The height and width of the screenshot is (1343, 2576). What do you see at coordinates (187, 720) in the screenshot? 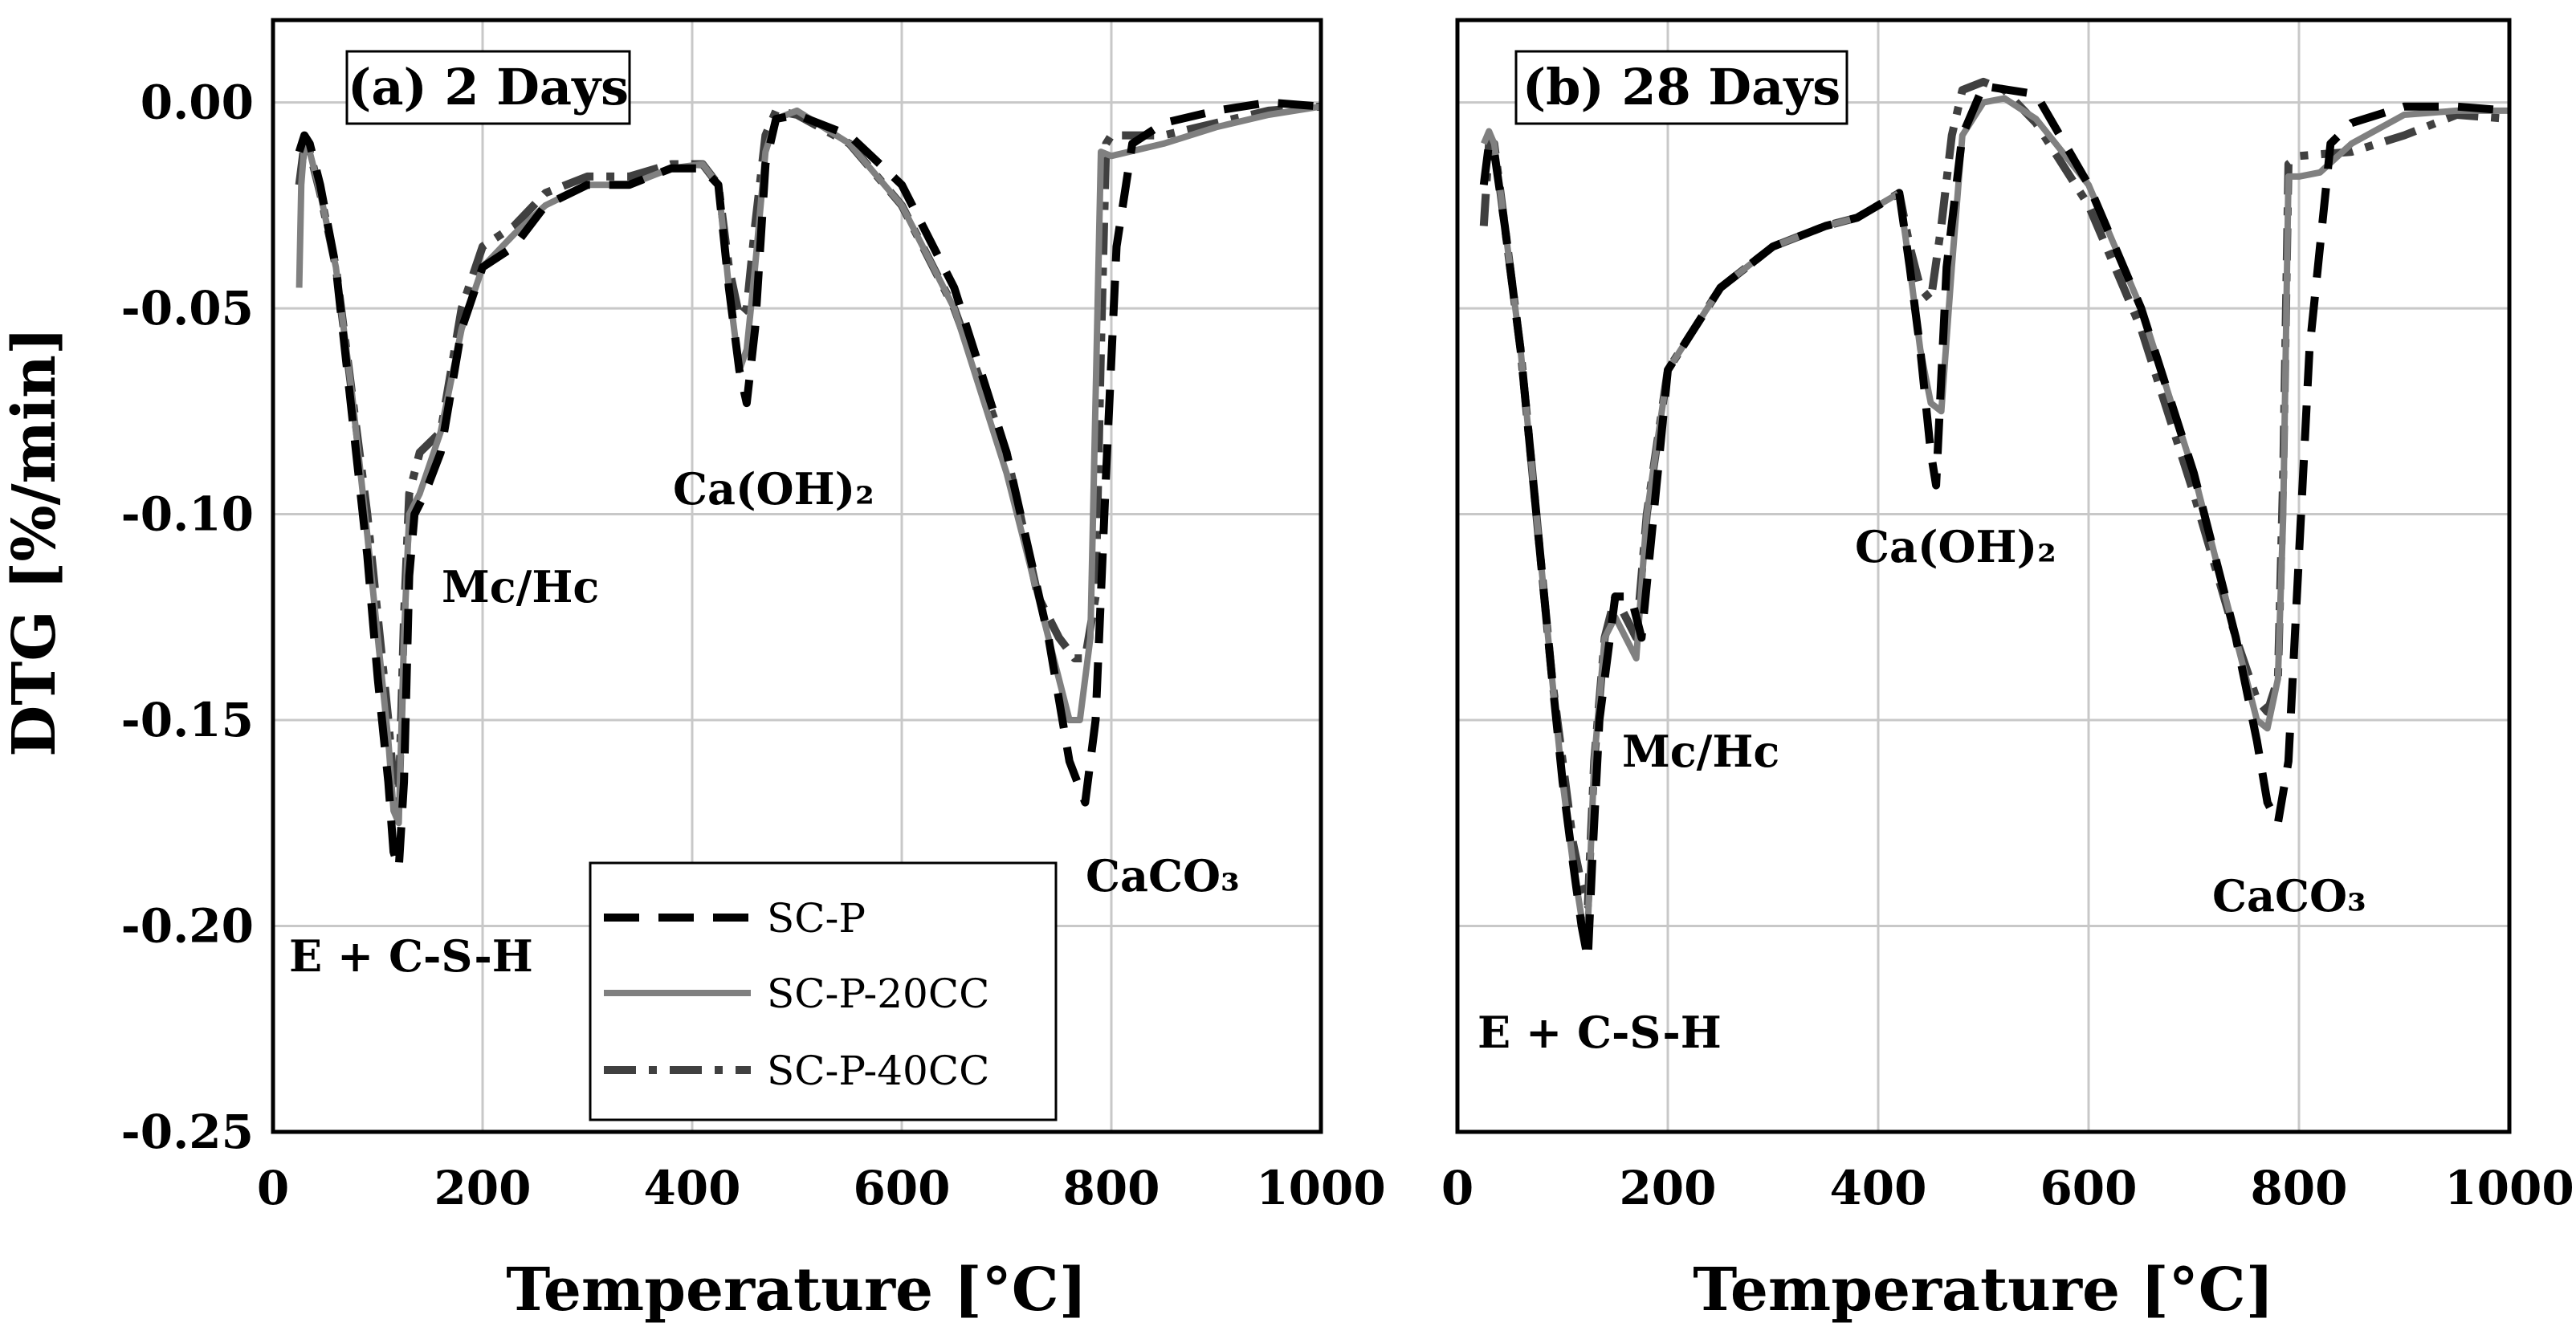
I see `panel-a-y-tick--0.15: -0.15` at bounding box center [187, 720].